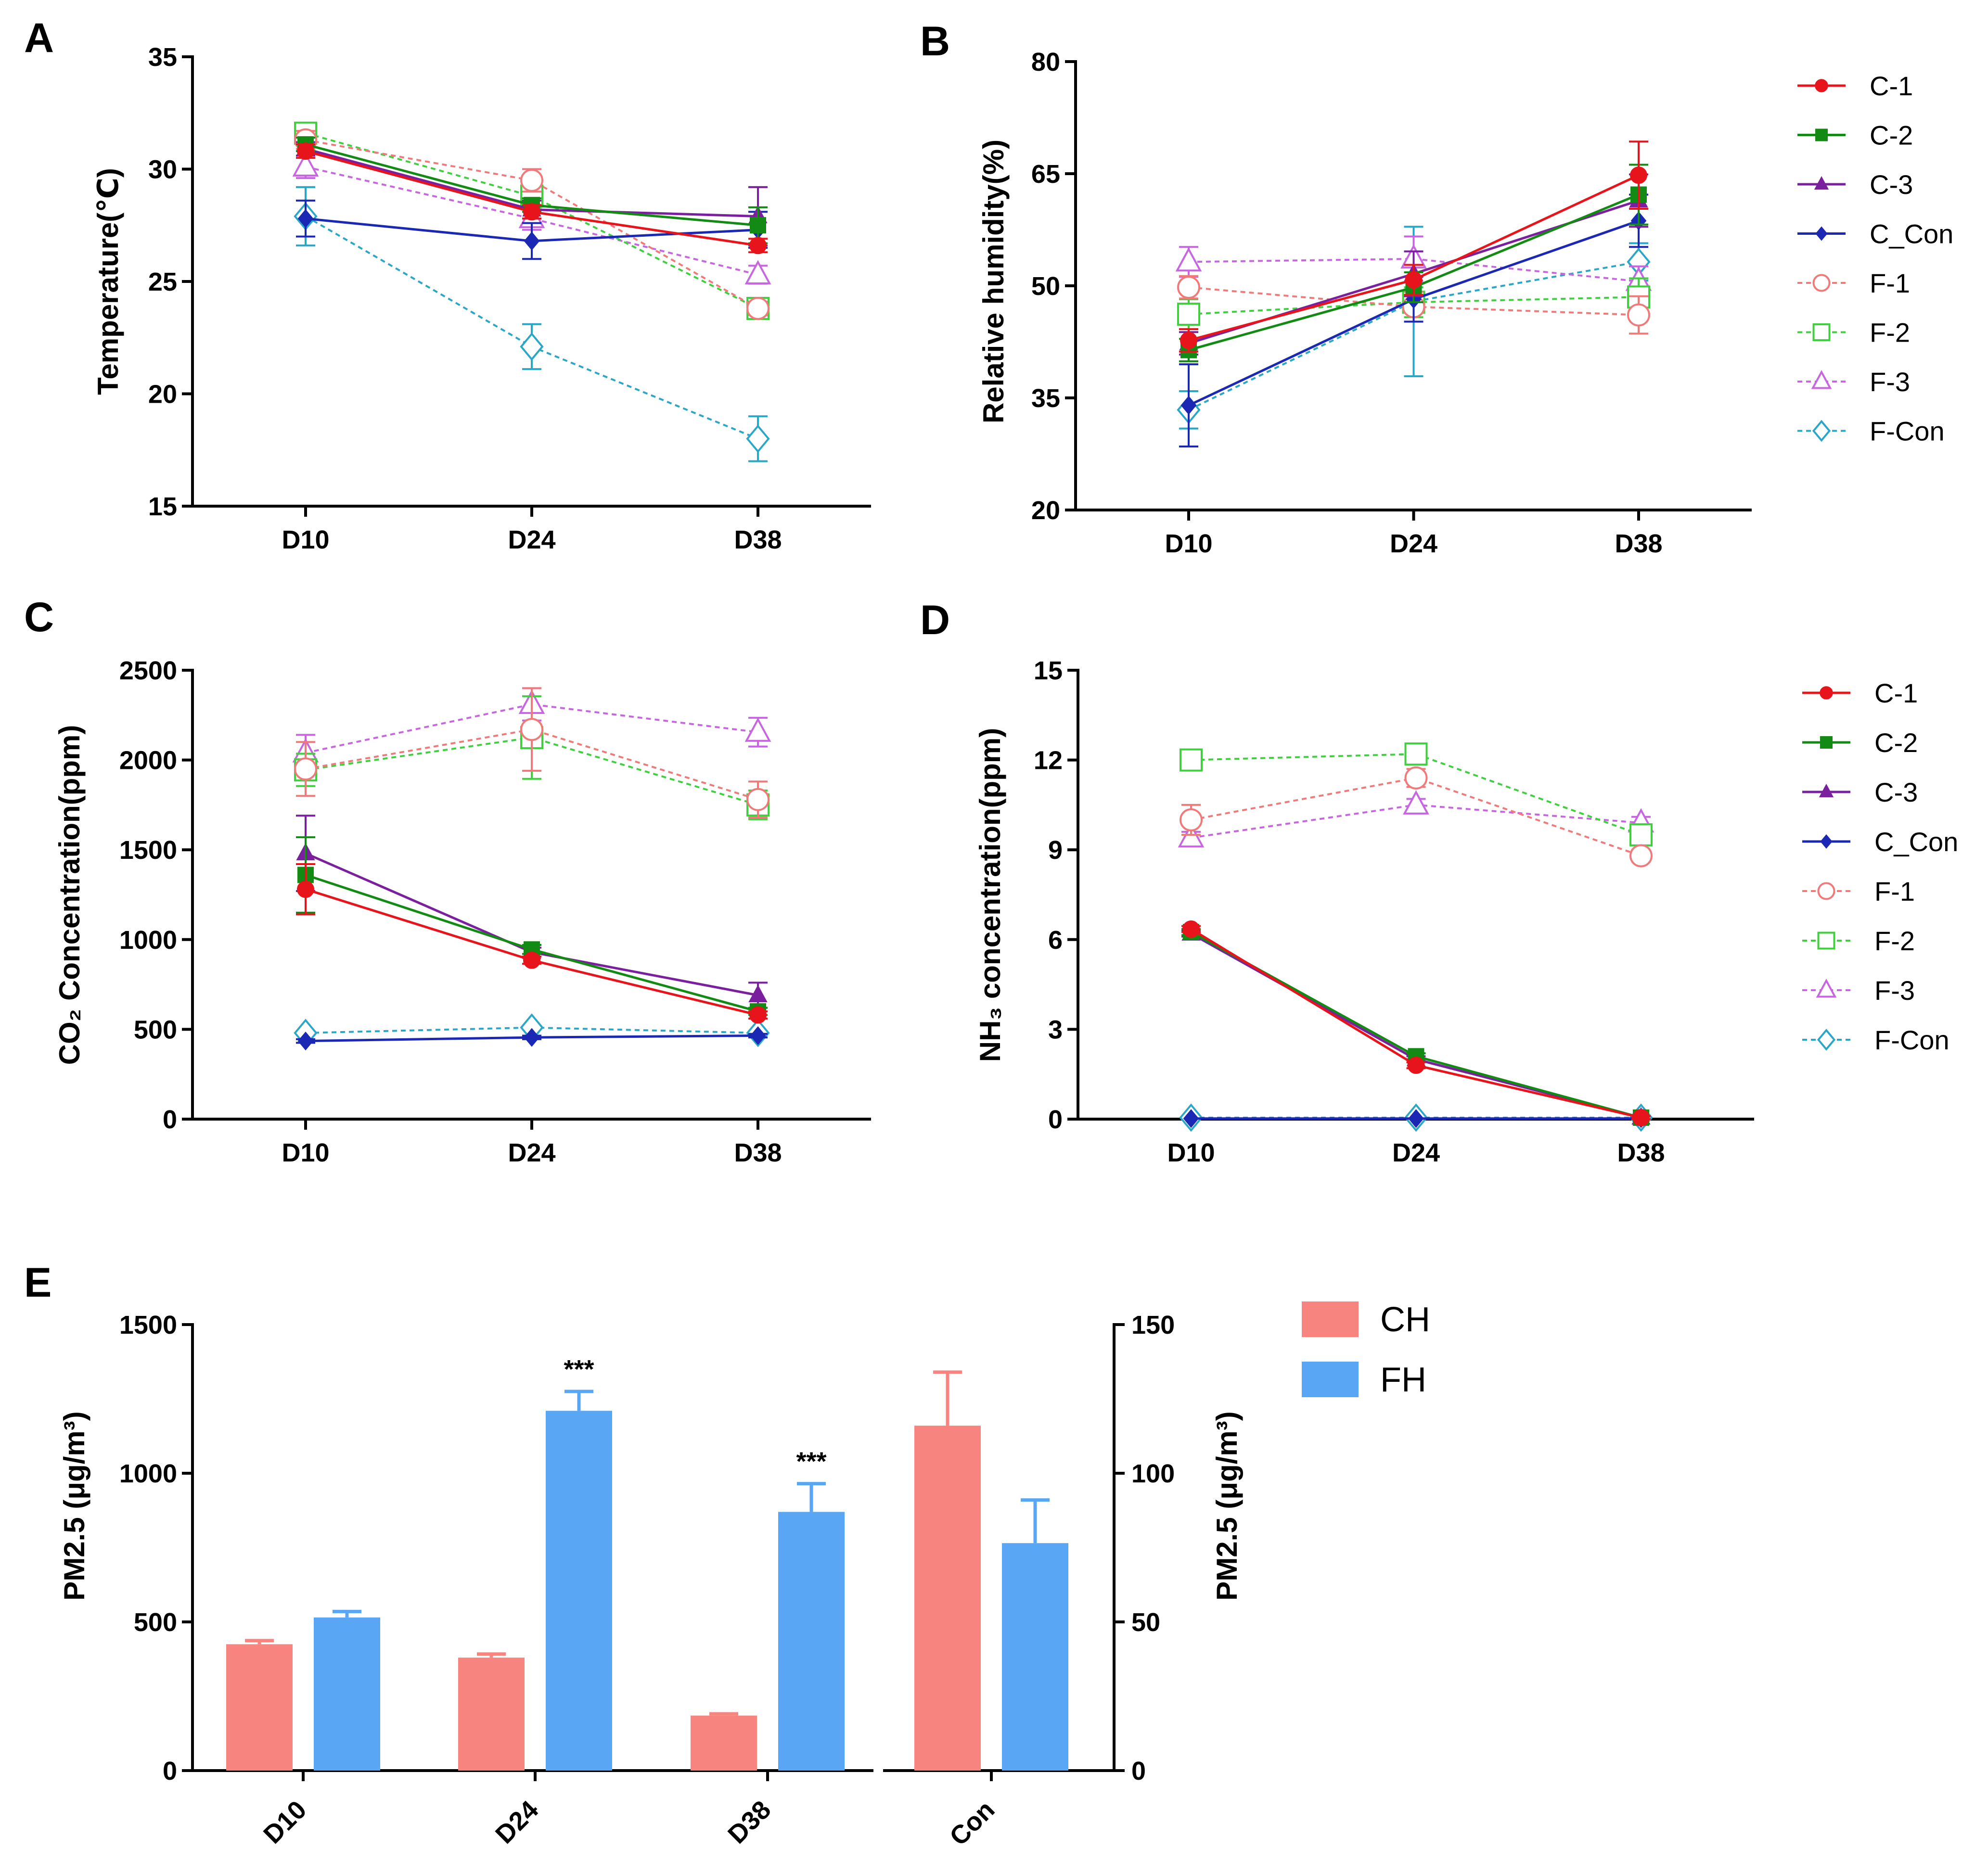 This screenshot has height=1862, width=1988. What do you see at coordinates (69, 895) in the screenshot?
I see `panel-c-ylabel: CO₂ Concentration(ppm)` at bounding box center [69, 895].